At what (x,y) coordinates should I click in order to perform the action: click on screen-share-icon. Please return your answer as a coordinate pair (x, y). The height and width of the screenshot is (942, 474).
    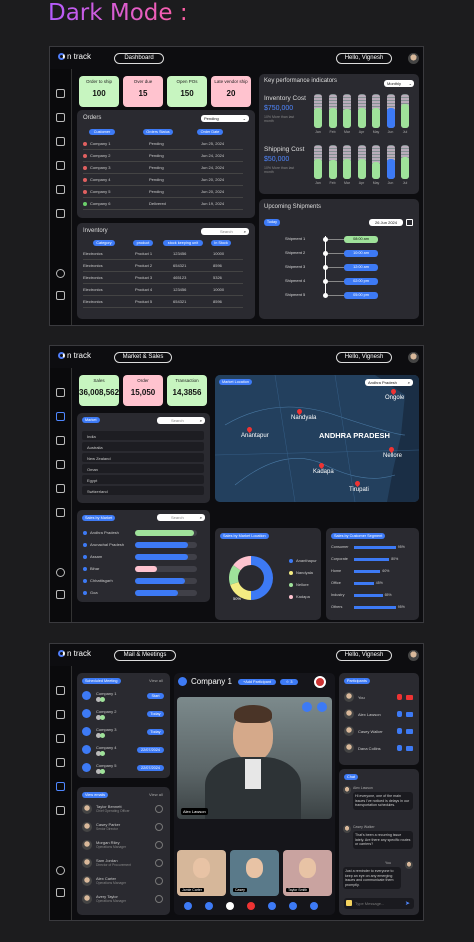
    Looking at the image, I should click on (209, 906).